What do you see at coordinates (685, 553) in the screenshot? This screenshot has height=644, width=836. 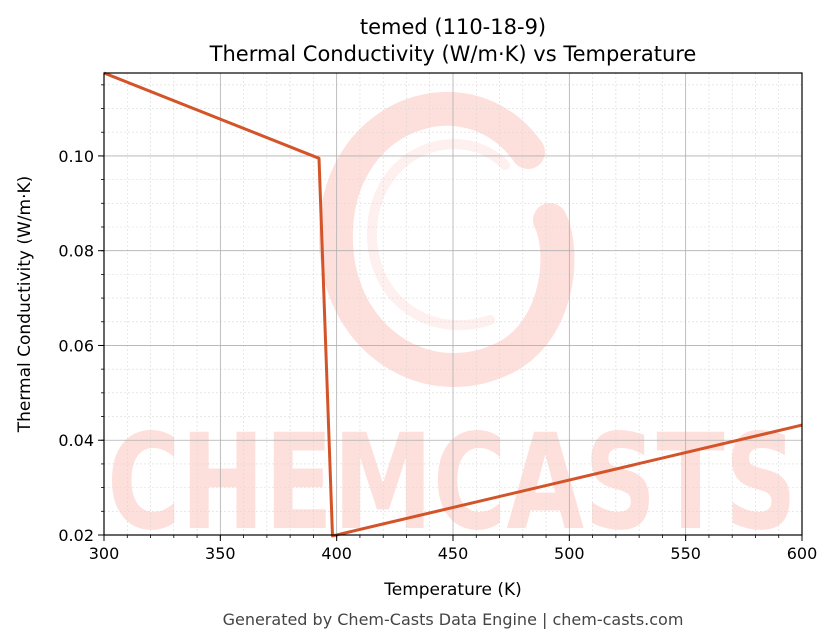 I see `x-tick-label: 550` at bounding box center [685, 553].